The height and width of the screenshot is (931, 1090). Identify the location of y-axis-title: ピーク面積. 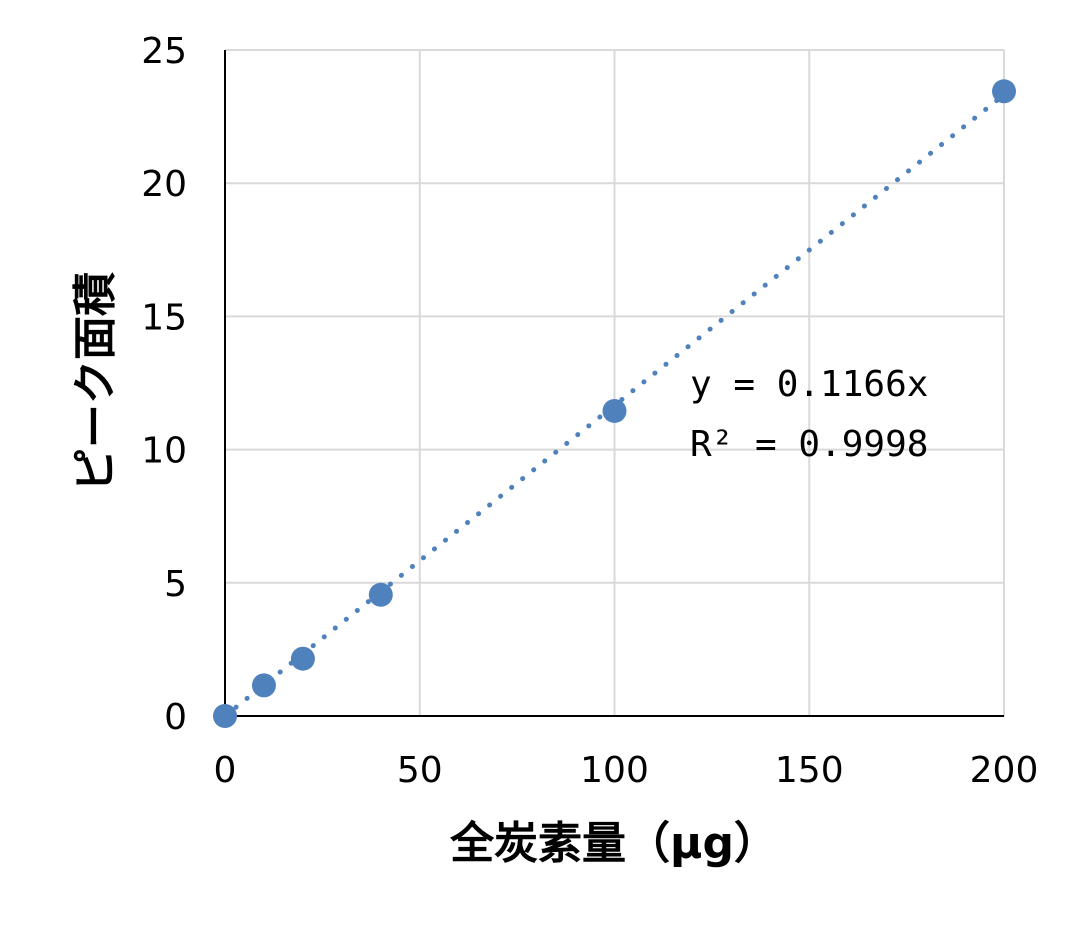
(95, 382).